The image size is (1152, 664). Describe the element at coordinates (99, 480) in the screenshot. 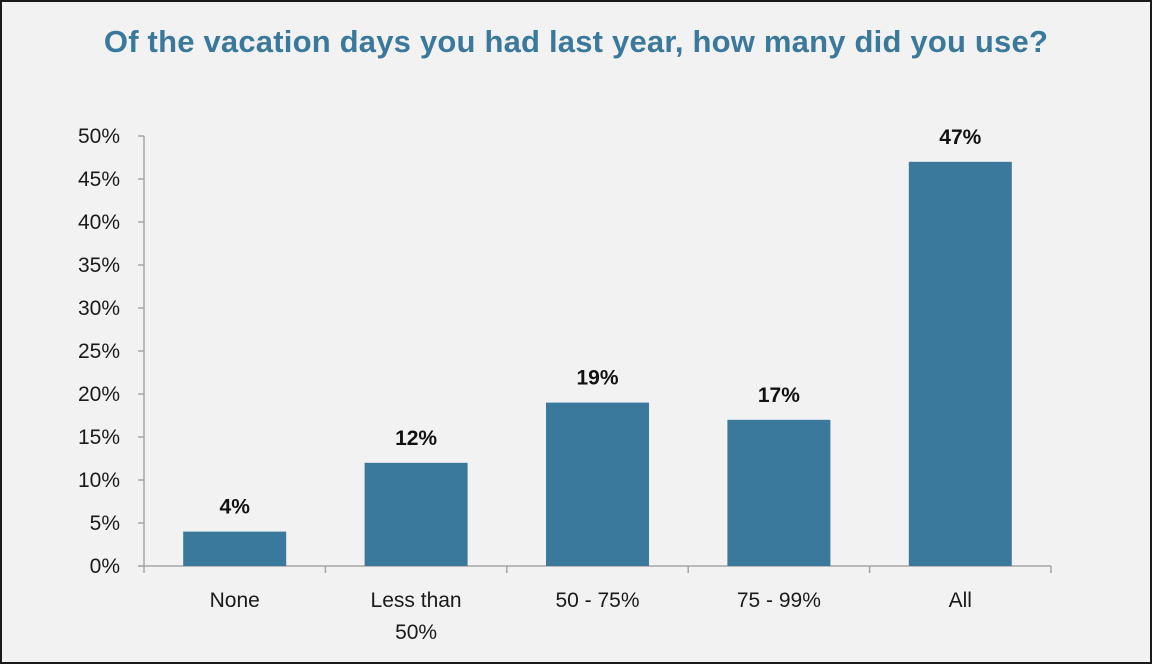

I see `y-tick-label: 10%` at that location.